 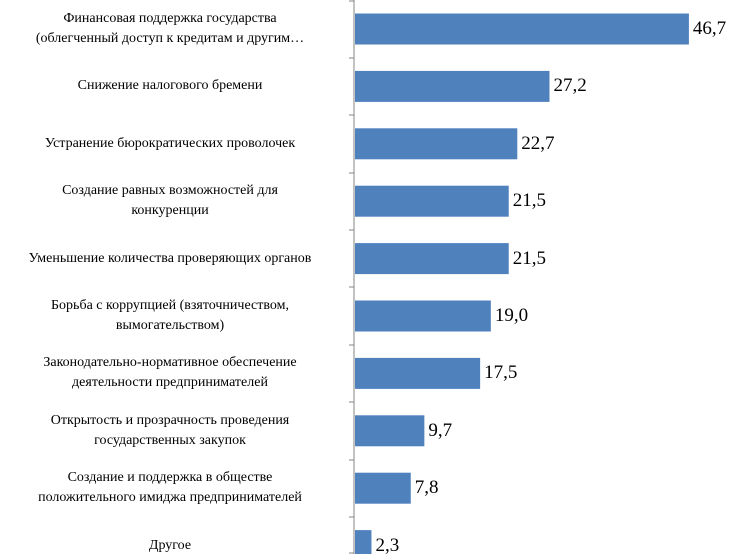 I want to click on value-label: 7,8, so click(x=426, y=488).